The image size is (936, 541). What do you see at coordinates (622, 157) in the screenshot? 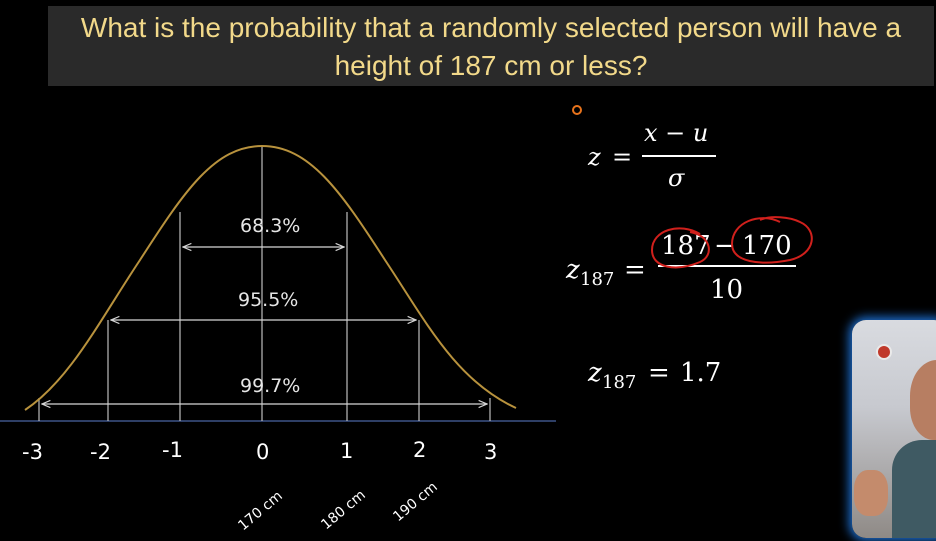
I see `formula-general-eq: =` at bounding box center [622, 157].